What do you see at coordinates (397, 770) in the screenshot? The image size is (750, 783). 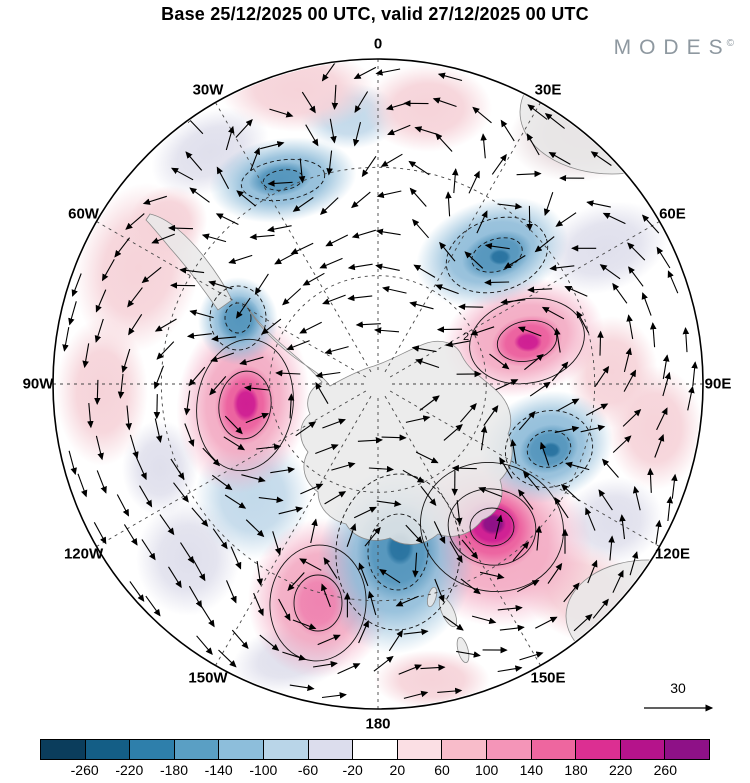 I see `colorbar-tick-label: 20` at bounding box center [397, 770].